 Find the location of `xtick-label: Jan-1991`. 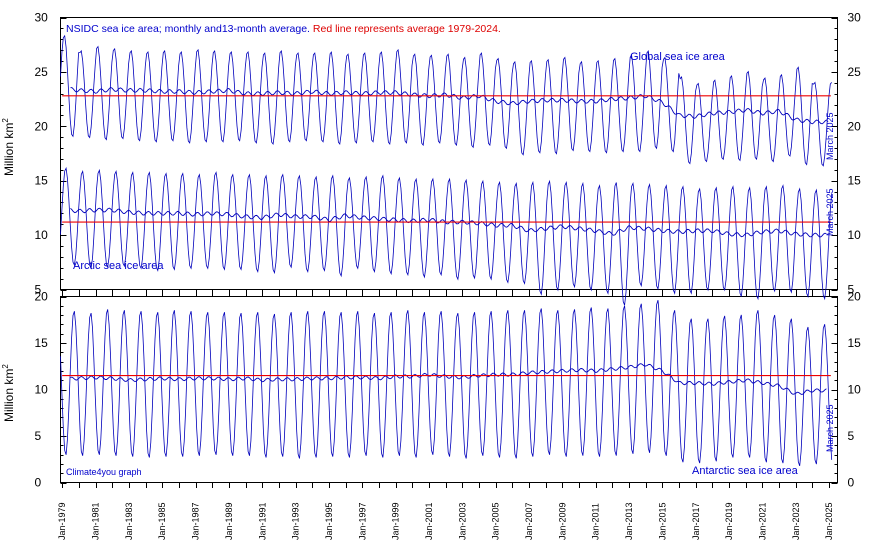

xtick-label: Jan-1991 is located at coordinates (262, 521).